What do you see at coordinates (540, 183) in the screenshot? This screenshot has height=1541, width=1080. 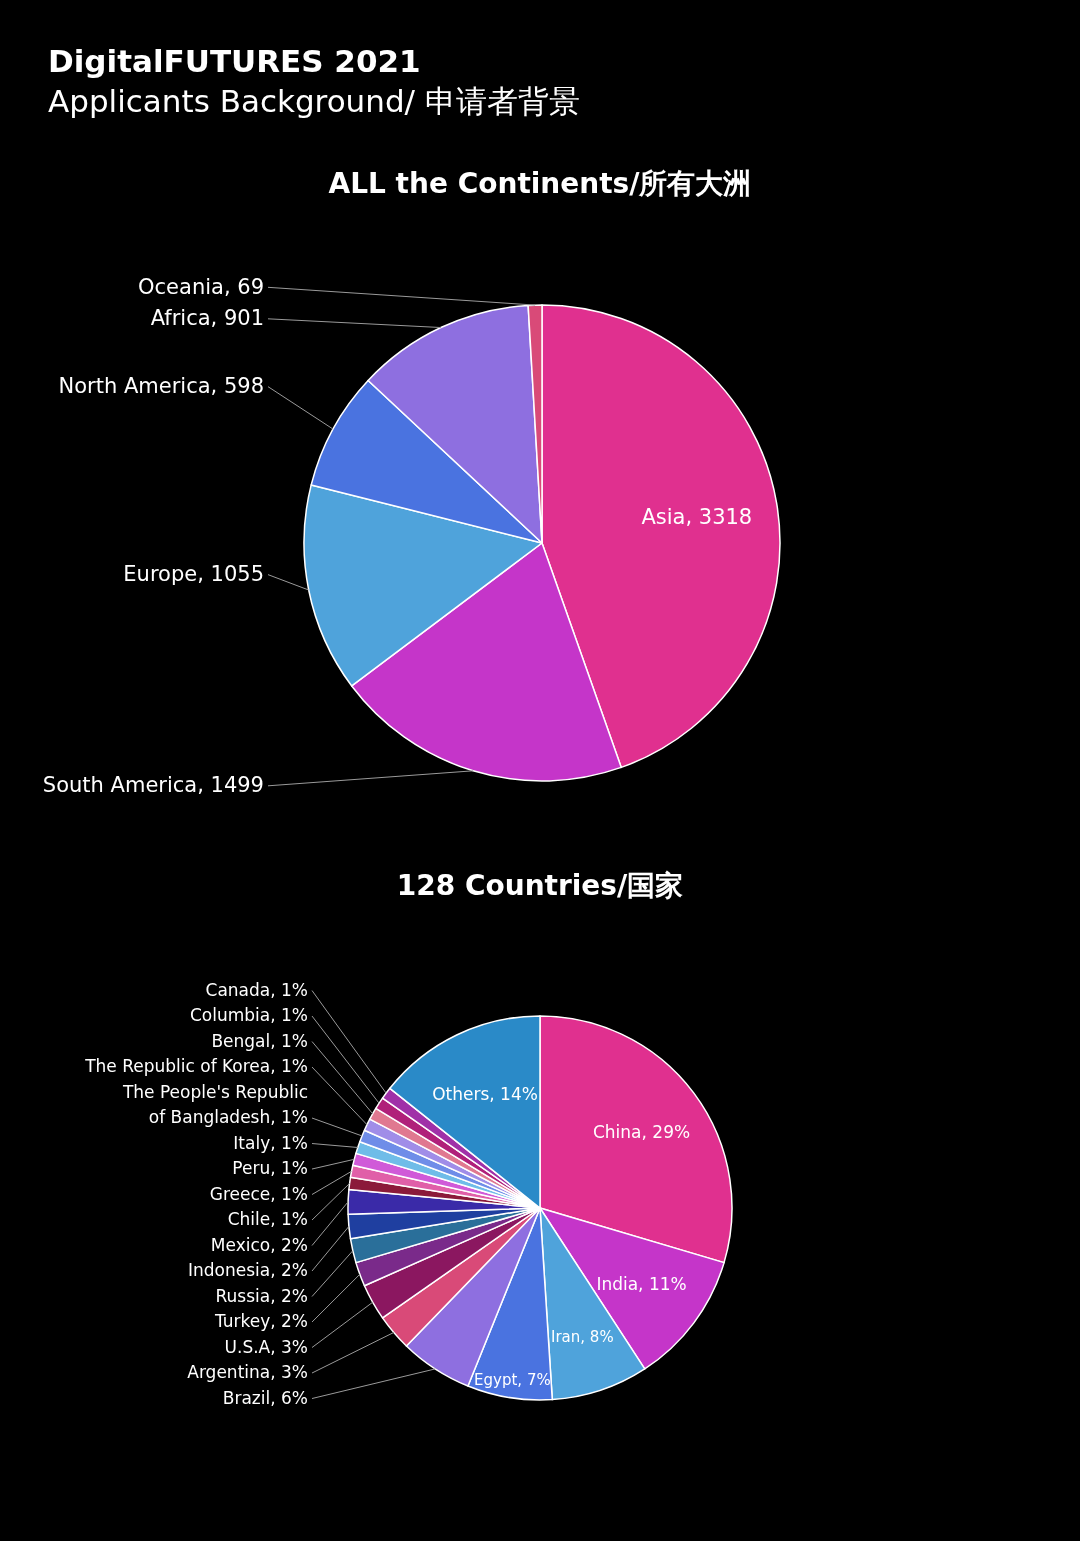 I see `title: ALL the Continents/所有大洲` at bounding box center [540, 183].